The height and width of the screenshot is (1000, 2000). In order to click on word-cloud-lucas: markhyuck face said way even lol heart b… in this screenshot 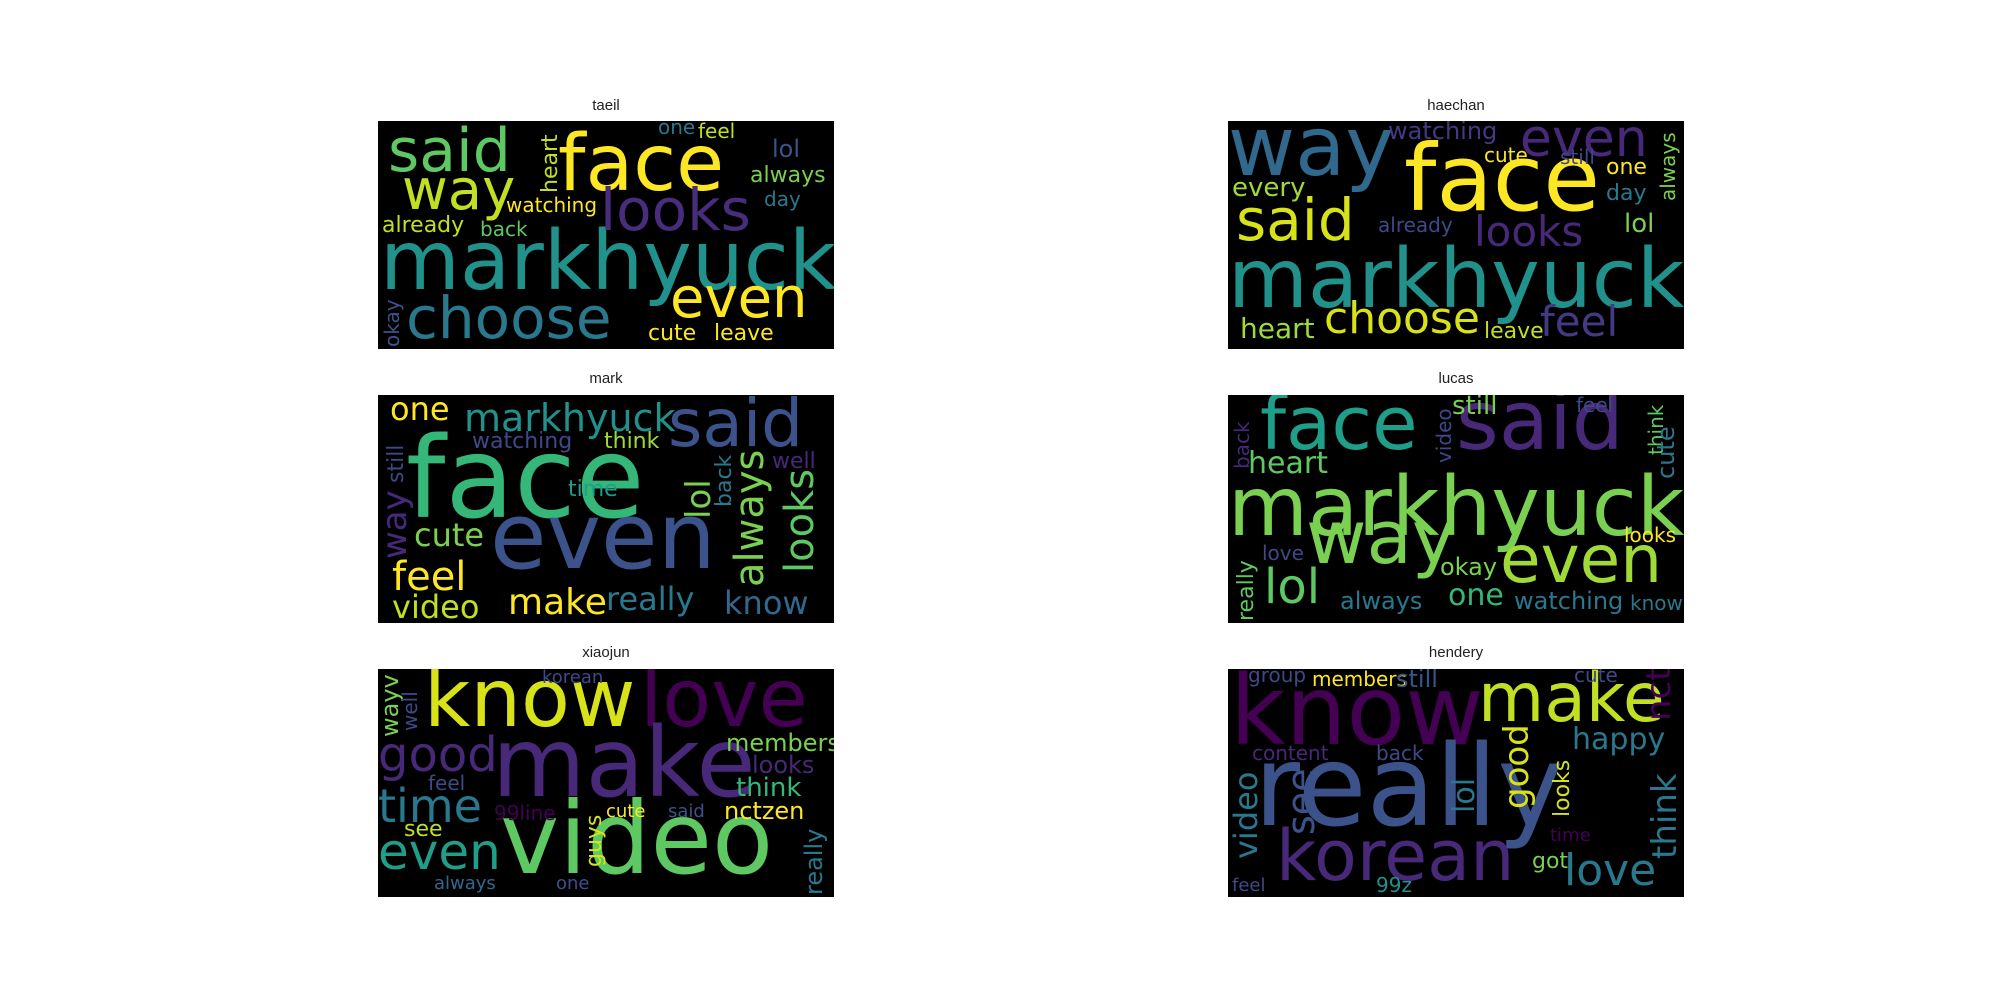, I will do `click(1456, 509)`.